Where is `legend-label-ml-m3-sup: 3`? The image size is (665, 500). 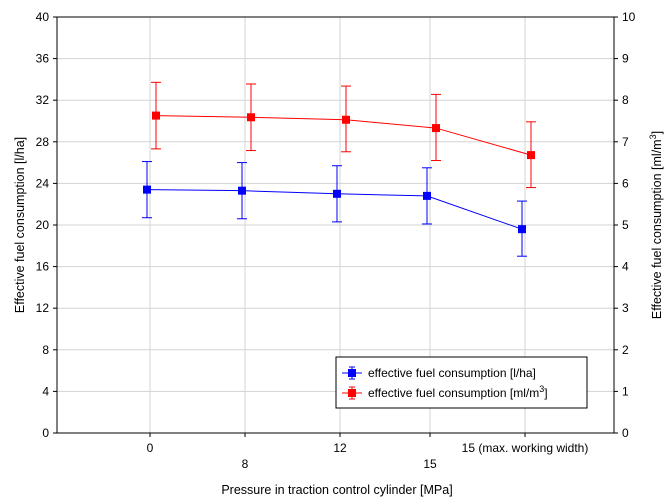 legend-label-ml-m3-sup: 3 is located at coordinates (541, 389).